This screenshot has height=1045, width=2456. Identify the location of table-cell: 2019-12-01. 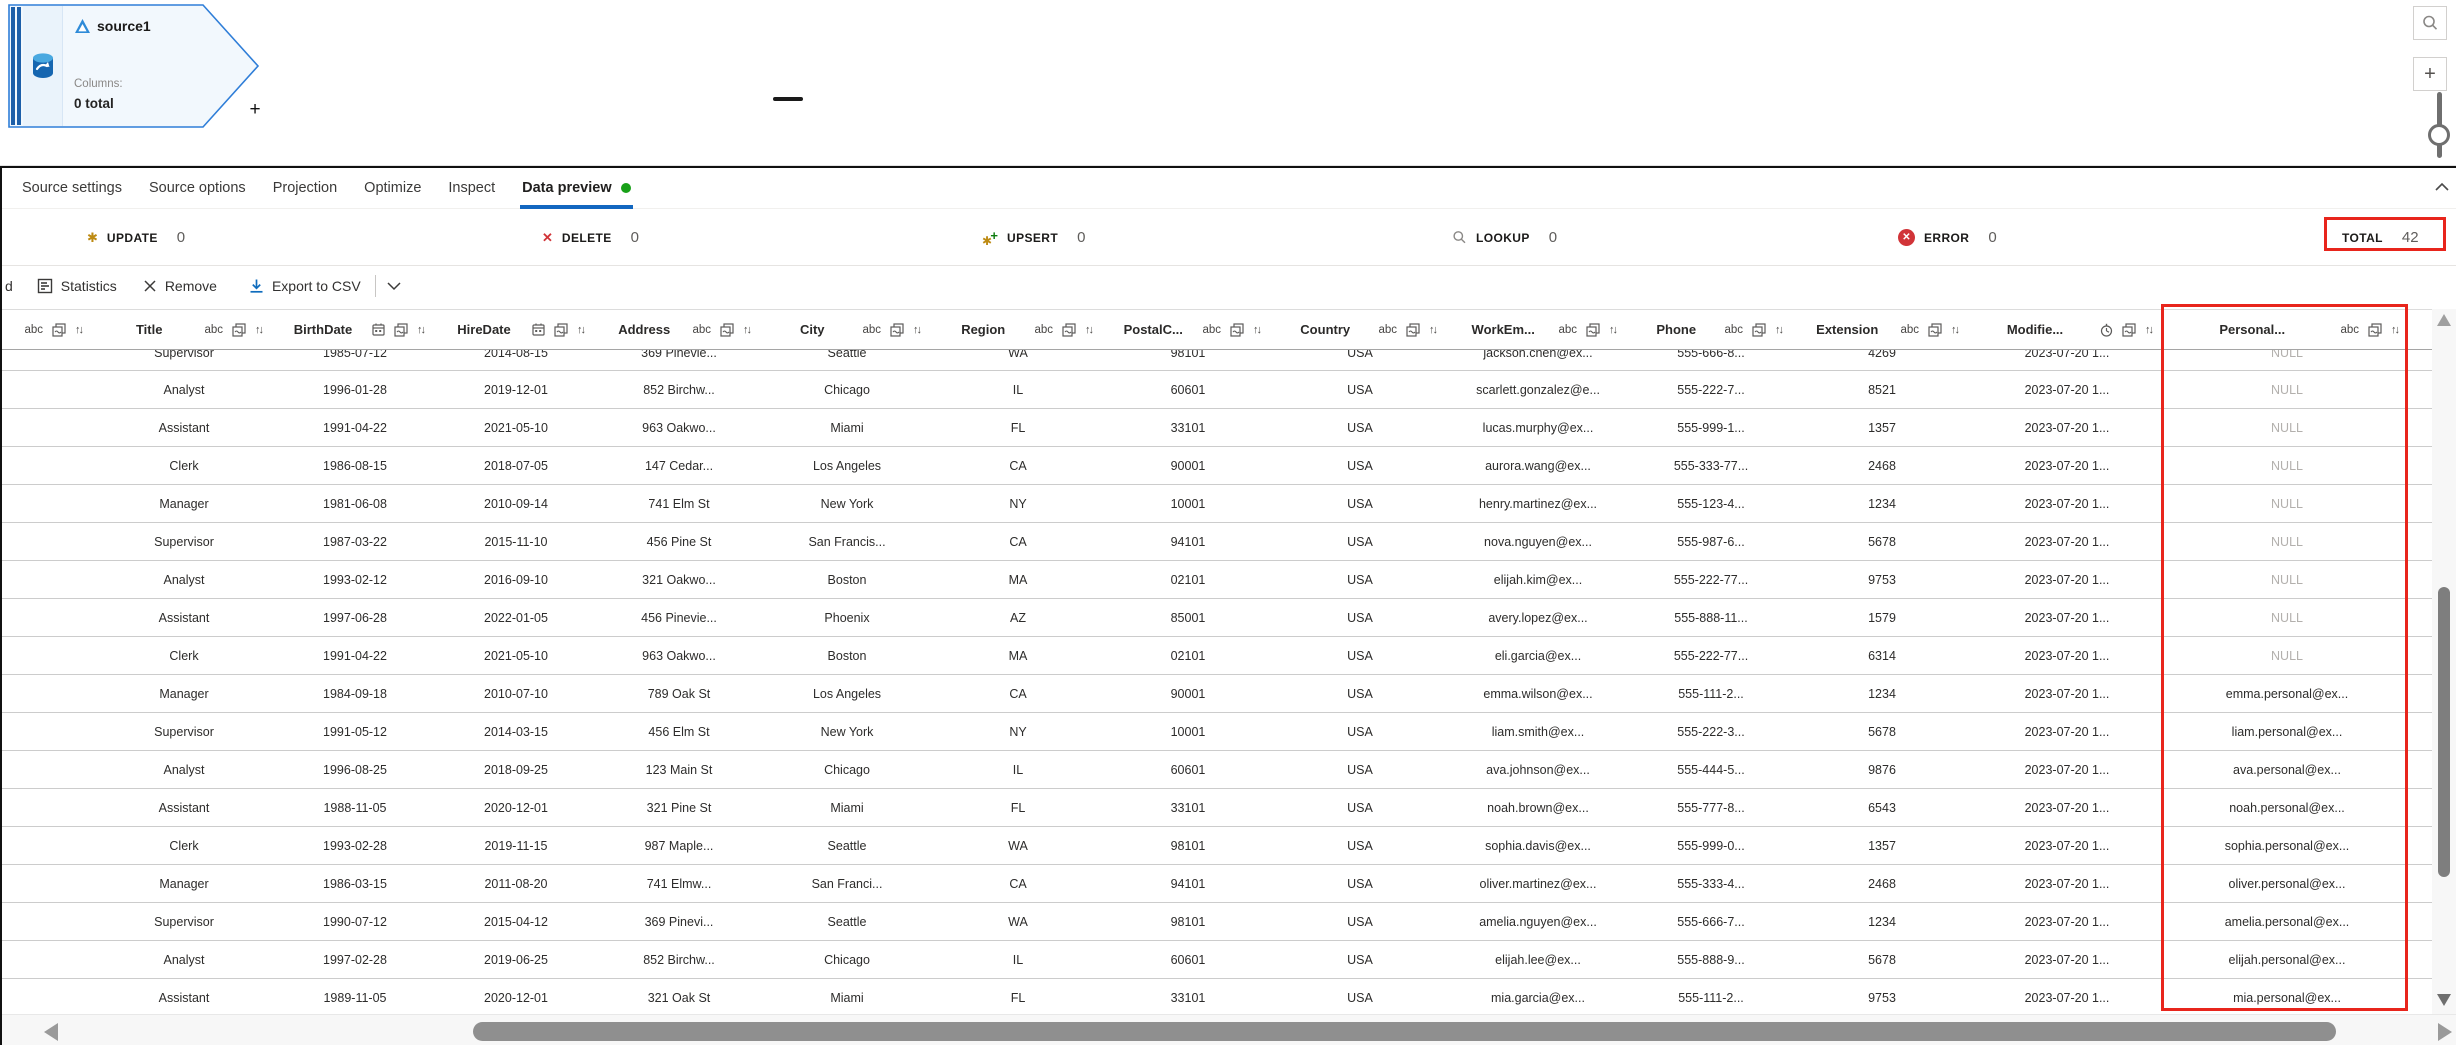
(516, 389).